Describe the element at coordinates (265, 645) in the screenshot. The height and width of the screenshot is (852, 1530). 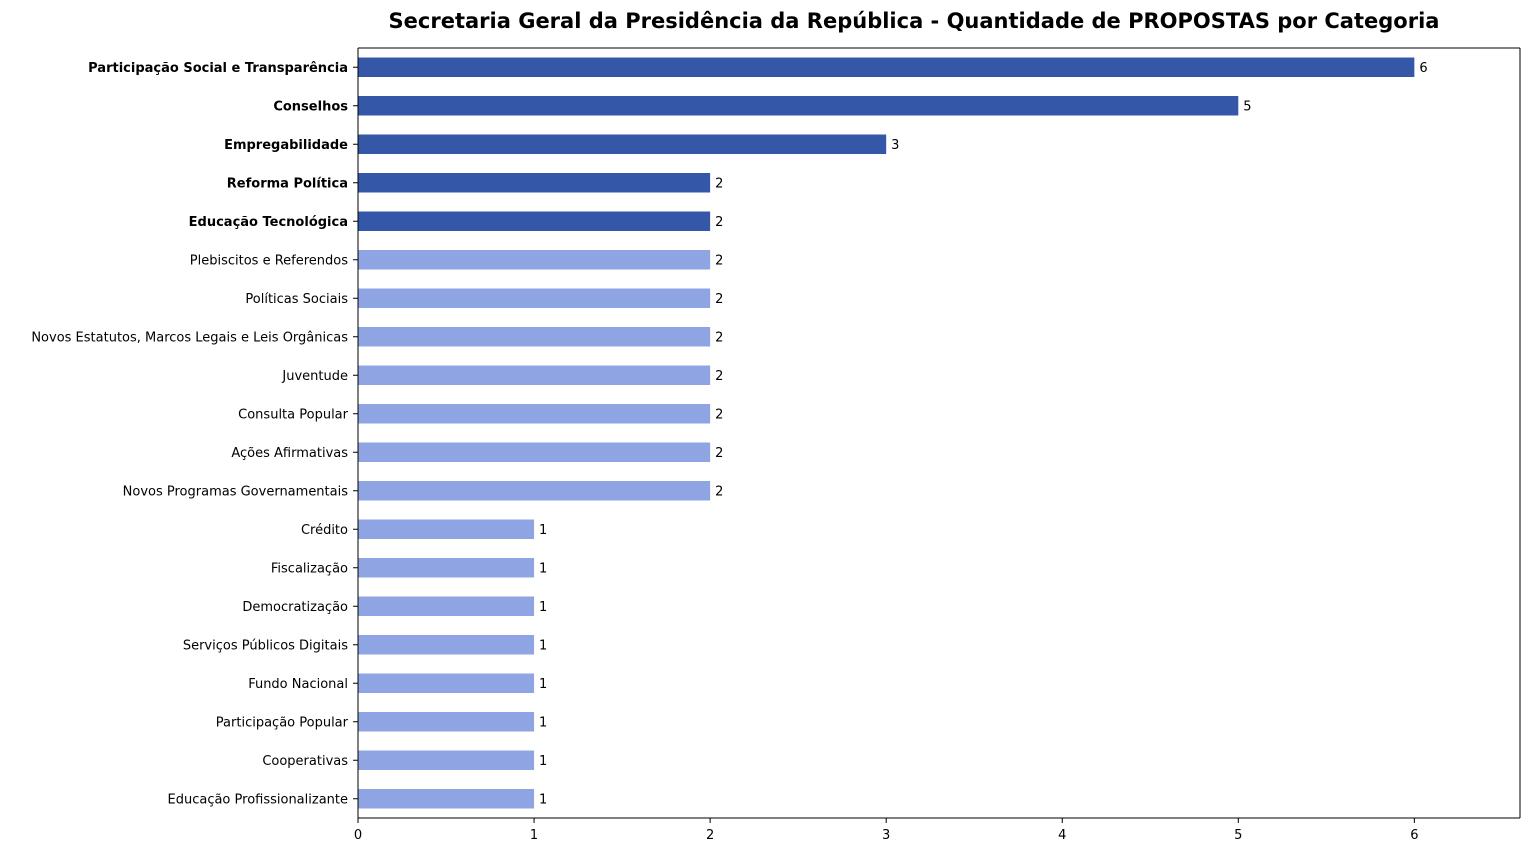
I see `category-label: Serviços Públicos Digitais` at that location.